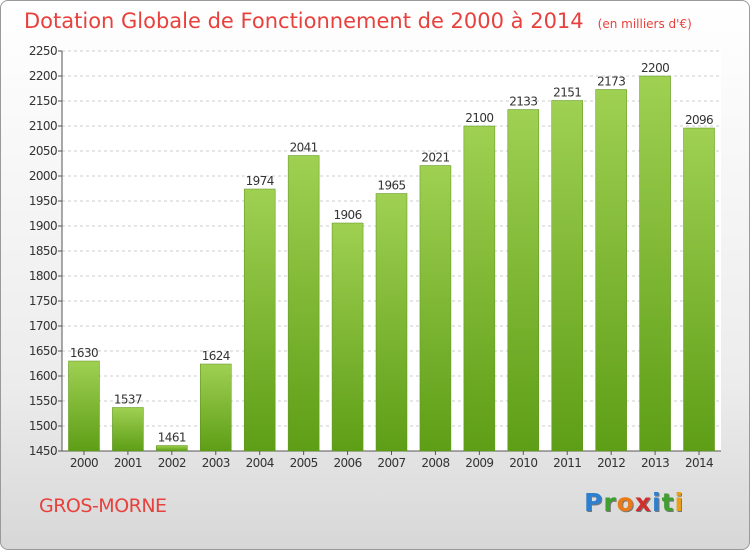 This screenshot has width=750, height=550. Describe the element at coordinates (594, 502) in the screenshot. I see `logo-letter: P` at that location.